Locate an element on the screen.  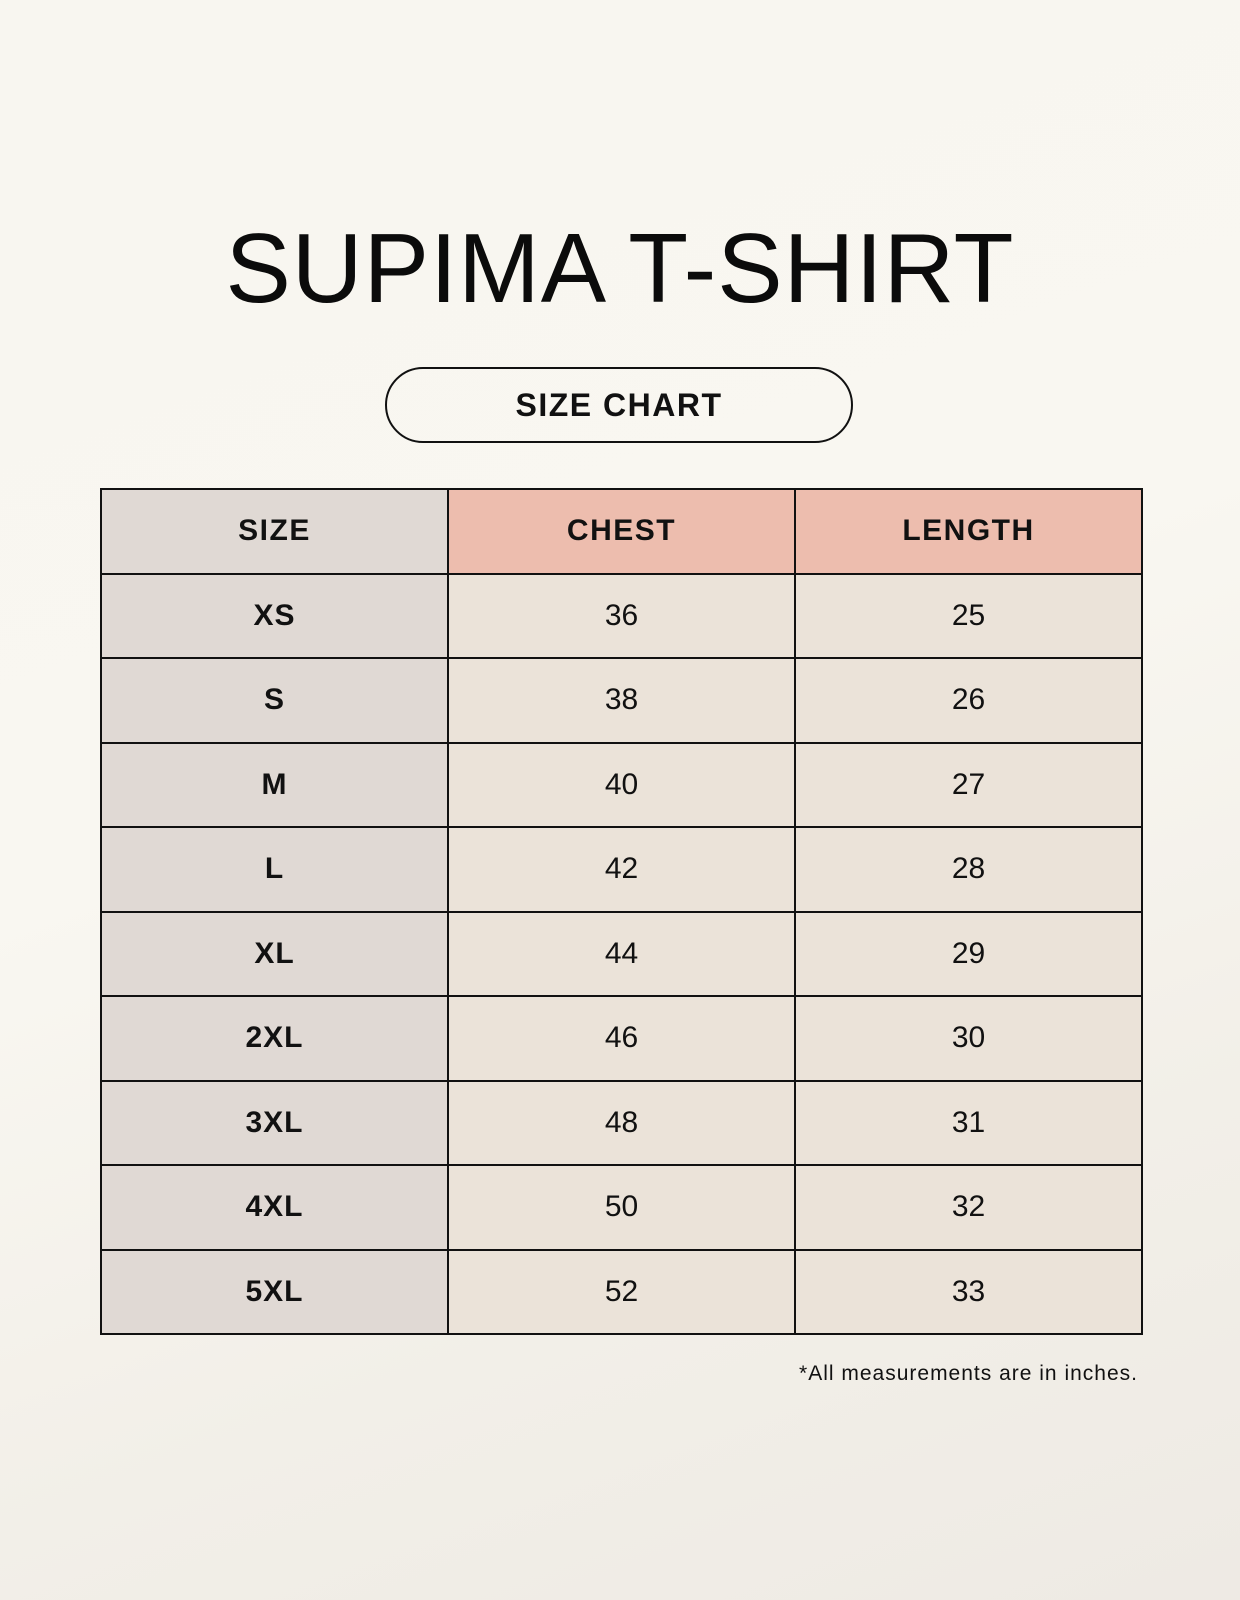
length-cell: 33 is located at coordinates (968, 1291).